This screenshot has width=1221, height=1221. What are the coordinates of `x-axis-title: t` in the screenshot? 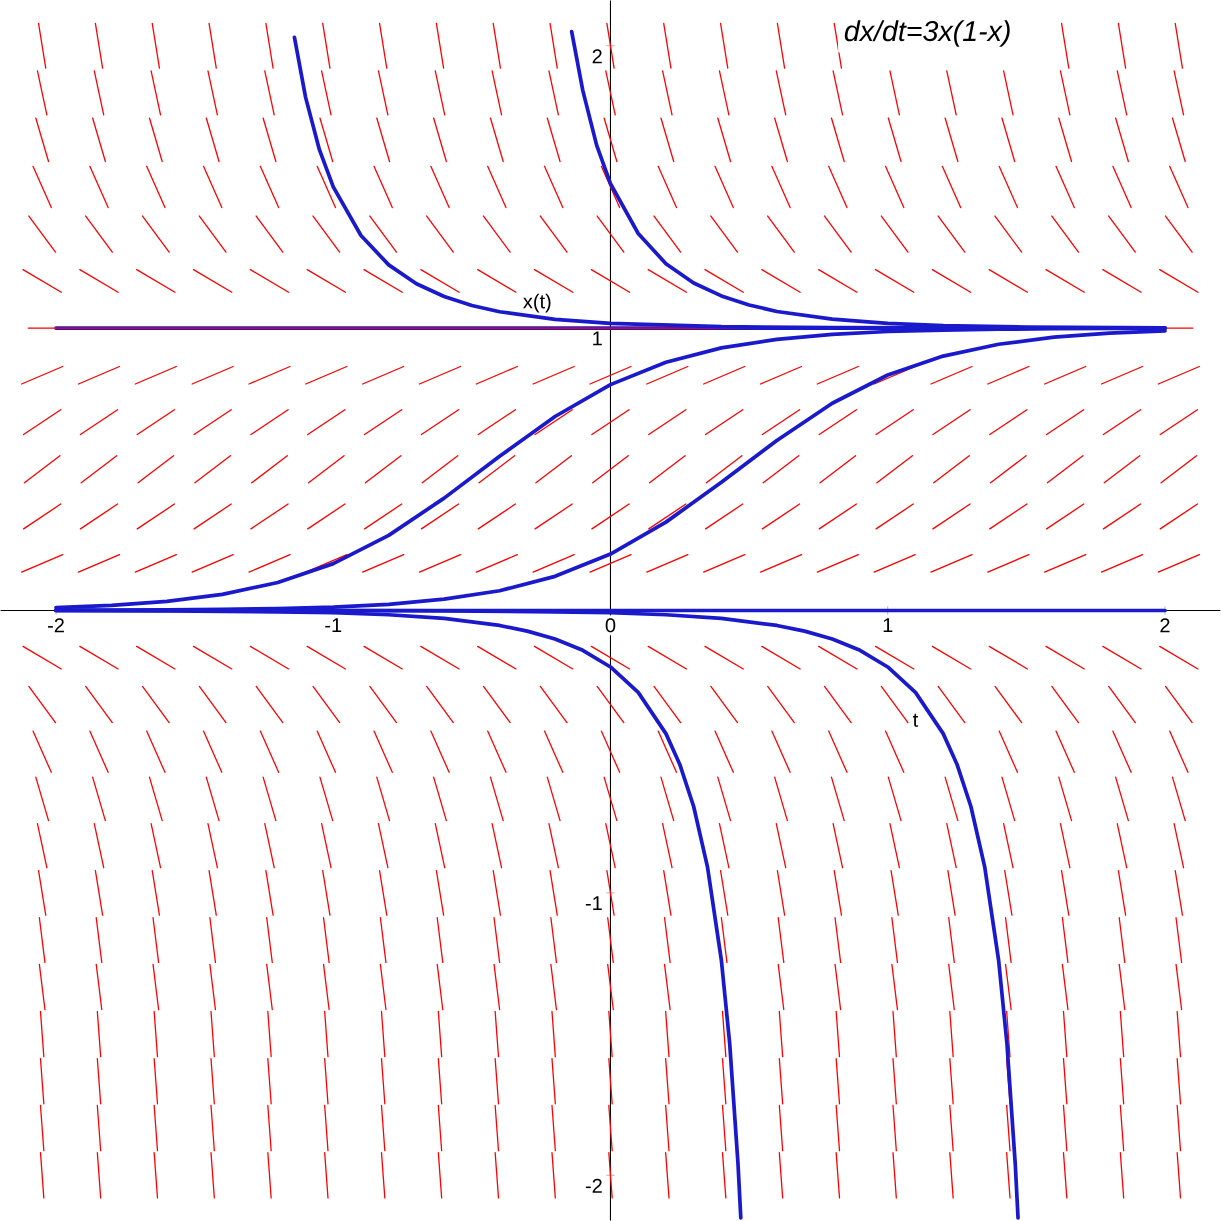 It's located at (916, 720).